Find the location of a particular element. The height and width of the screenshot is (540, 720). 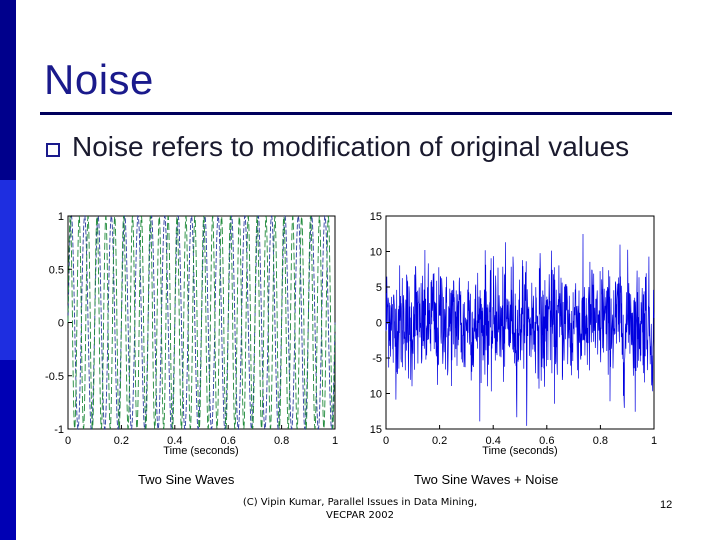

page-number: 12 is located at coordinates (666, 505).